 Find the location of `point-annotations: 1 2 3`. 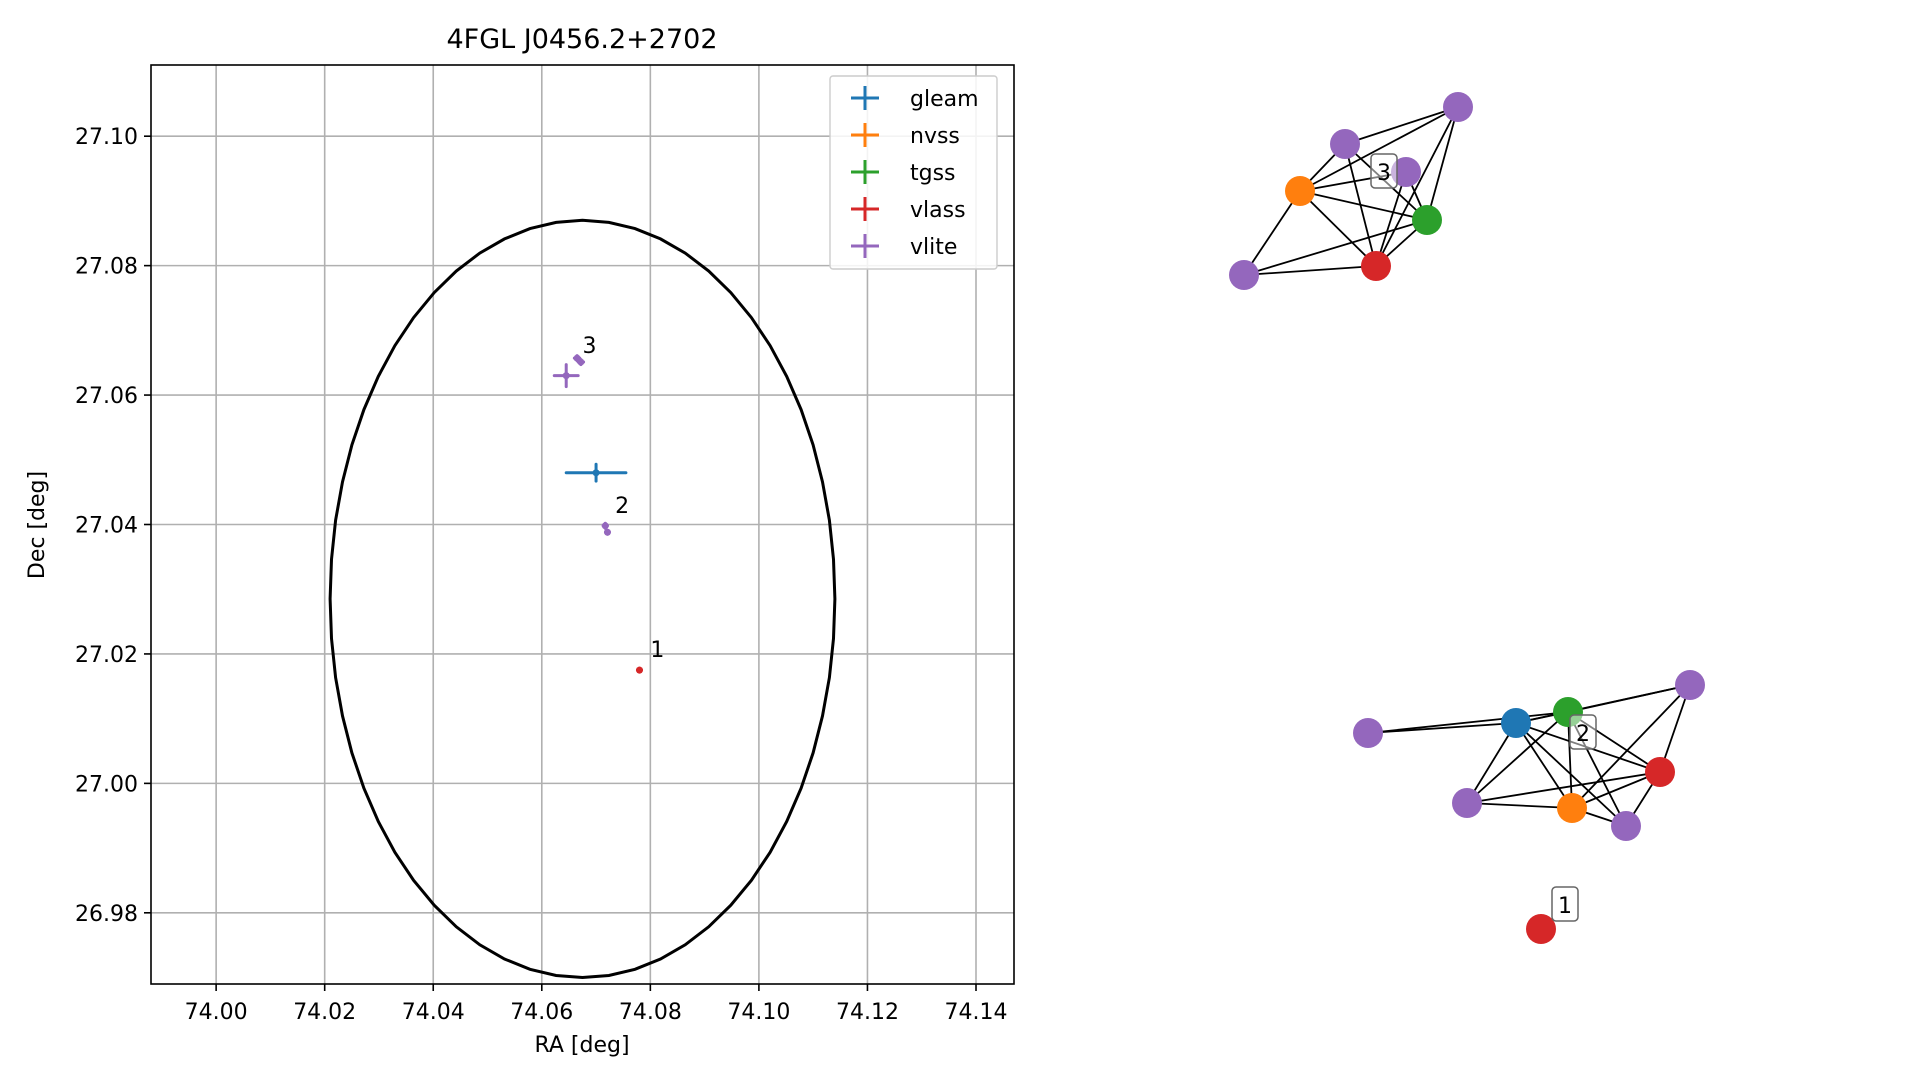

point-annotations: 1 2 3 is located at coordinates (624, 498).